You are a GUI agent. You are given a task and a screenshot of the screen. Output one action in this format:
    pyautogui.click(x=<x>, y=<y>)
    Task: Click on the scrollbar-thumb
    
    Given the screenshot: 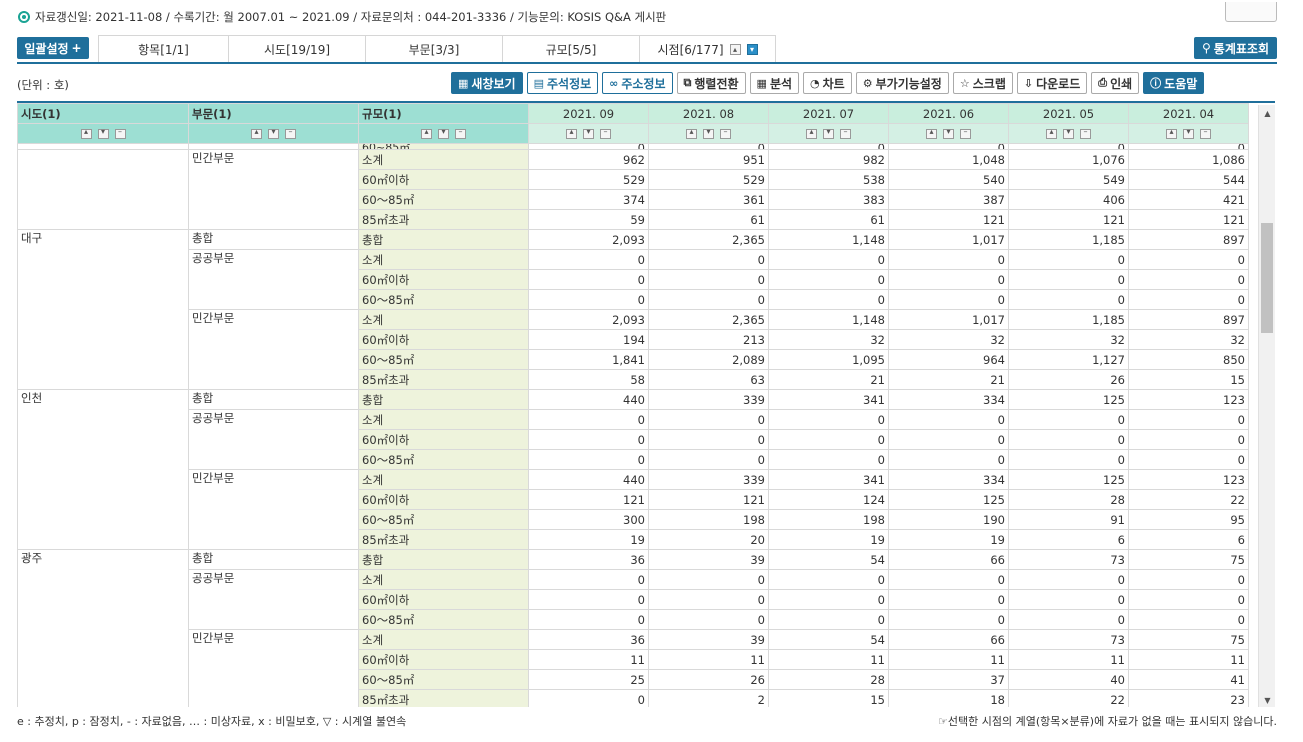 What is the action you would take?
    pyautogui.click(x=1267, y=278)
    